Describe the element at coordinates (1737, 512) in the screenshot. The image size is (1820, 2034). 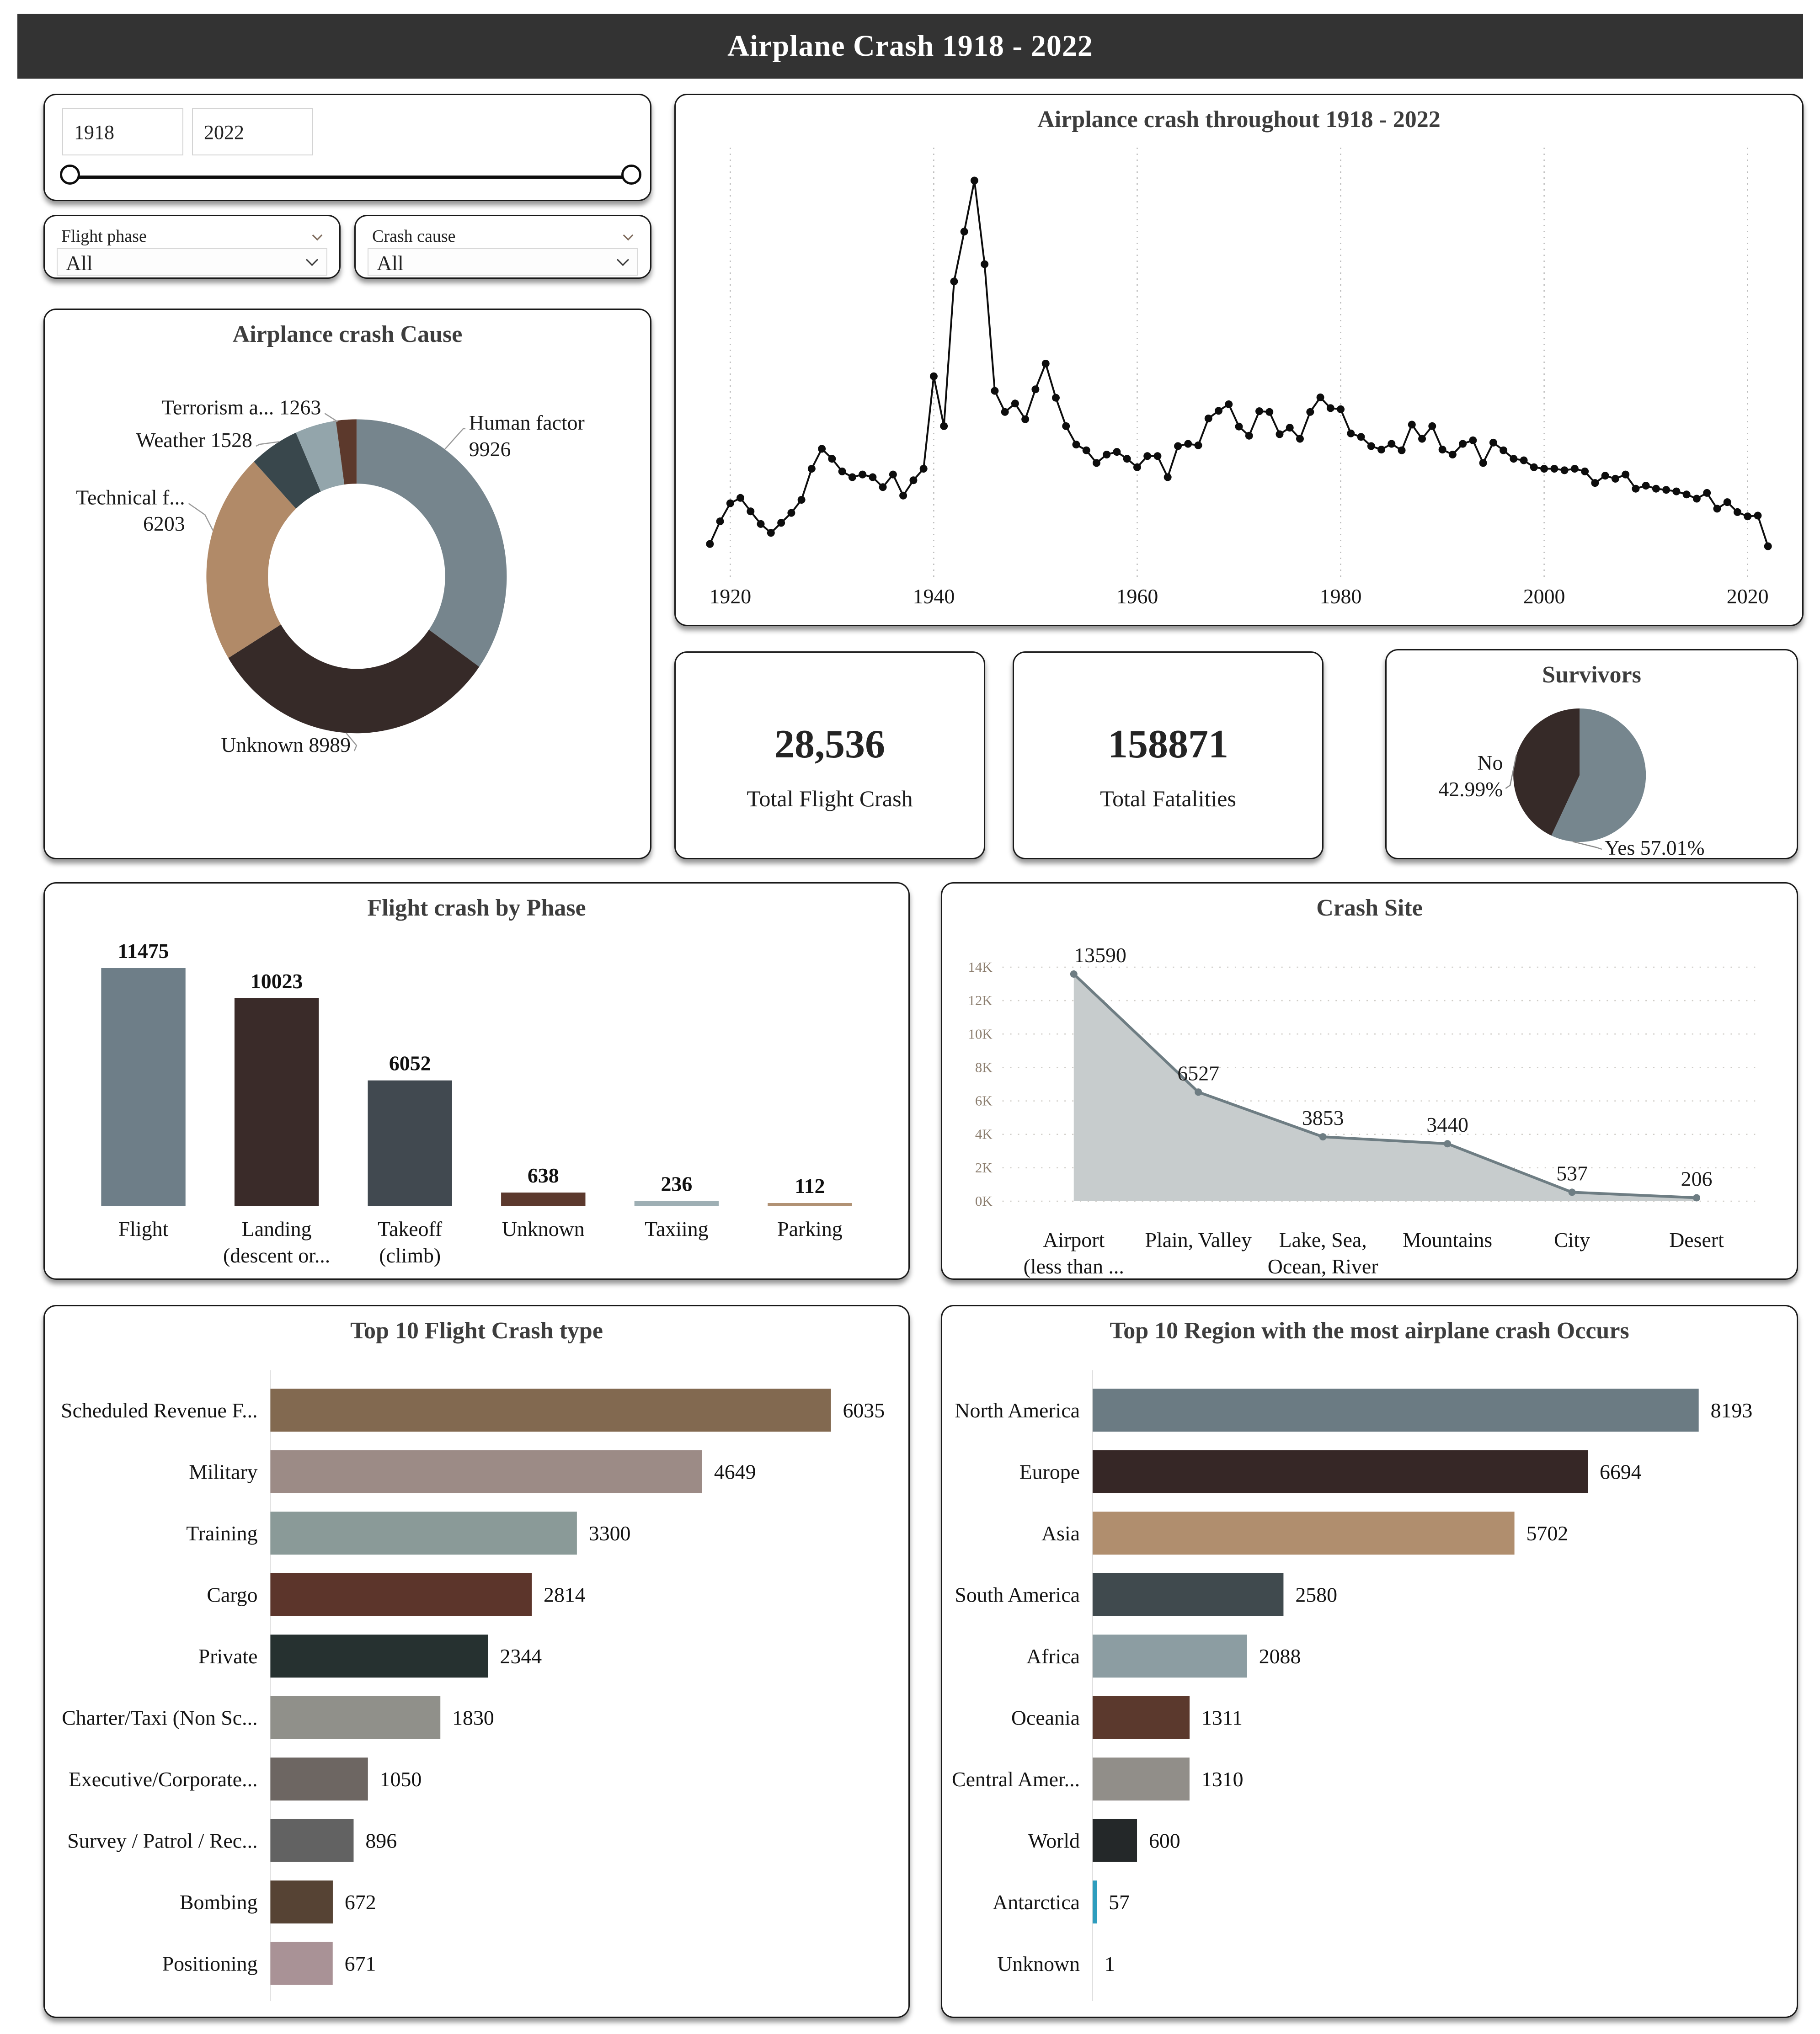
I see `point-2019` at that location.